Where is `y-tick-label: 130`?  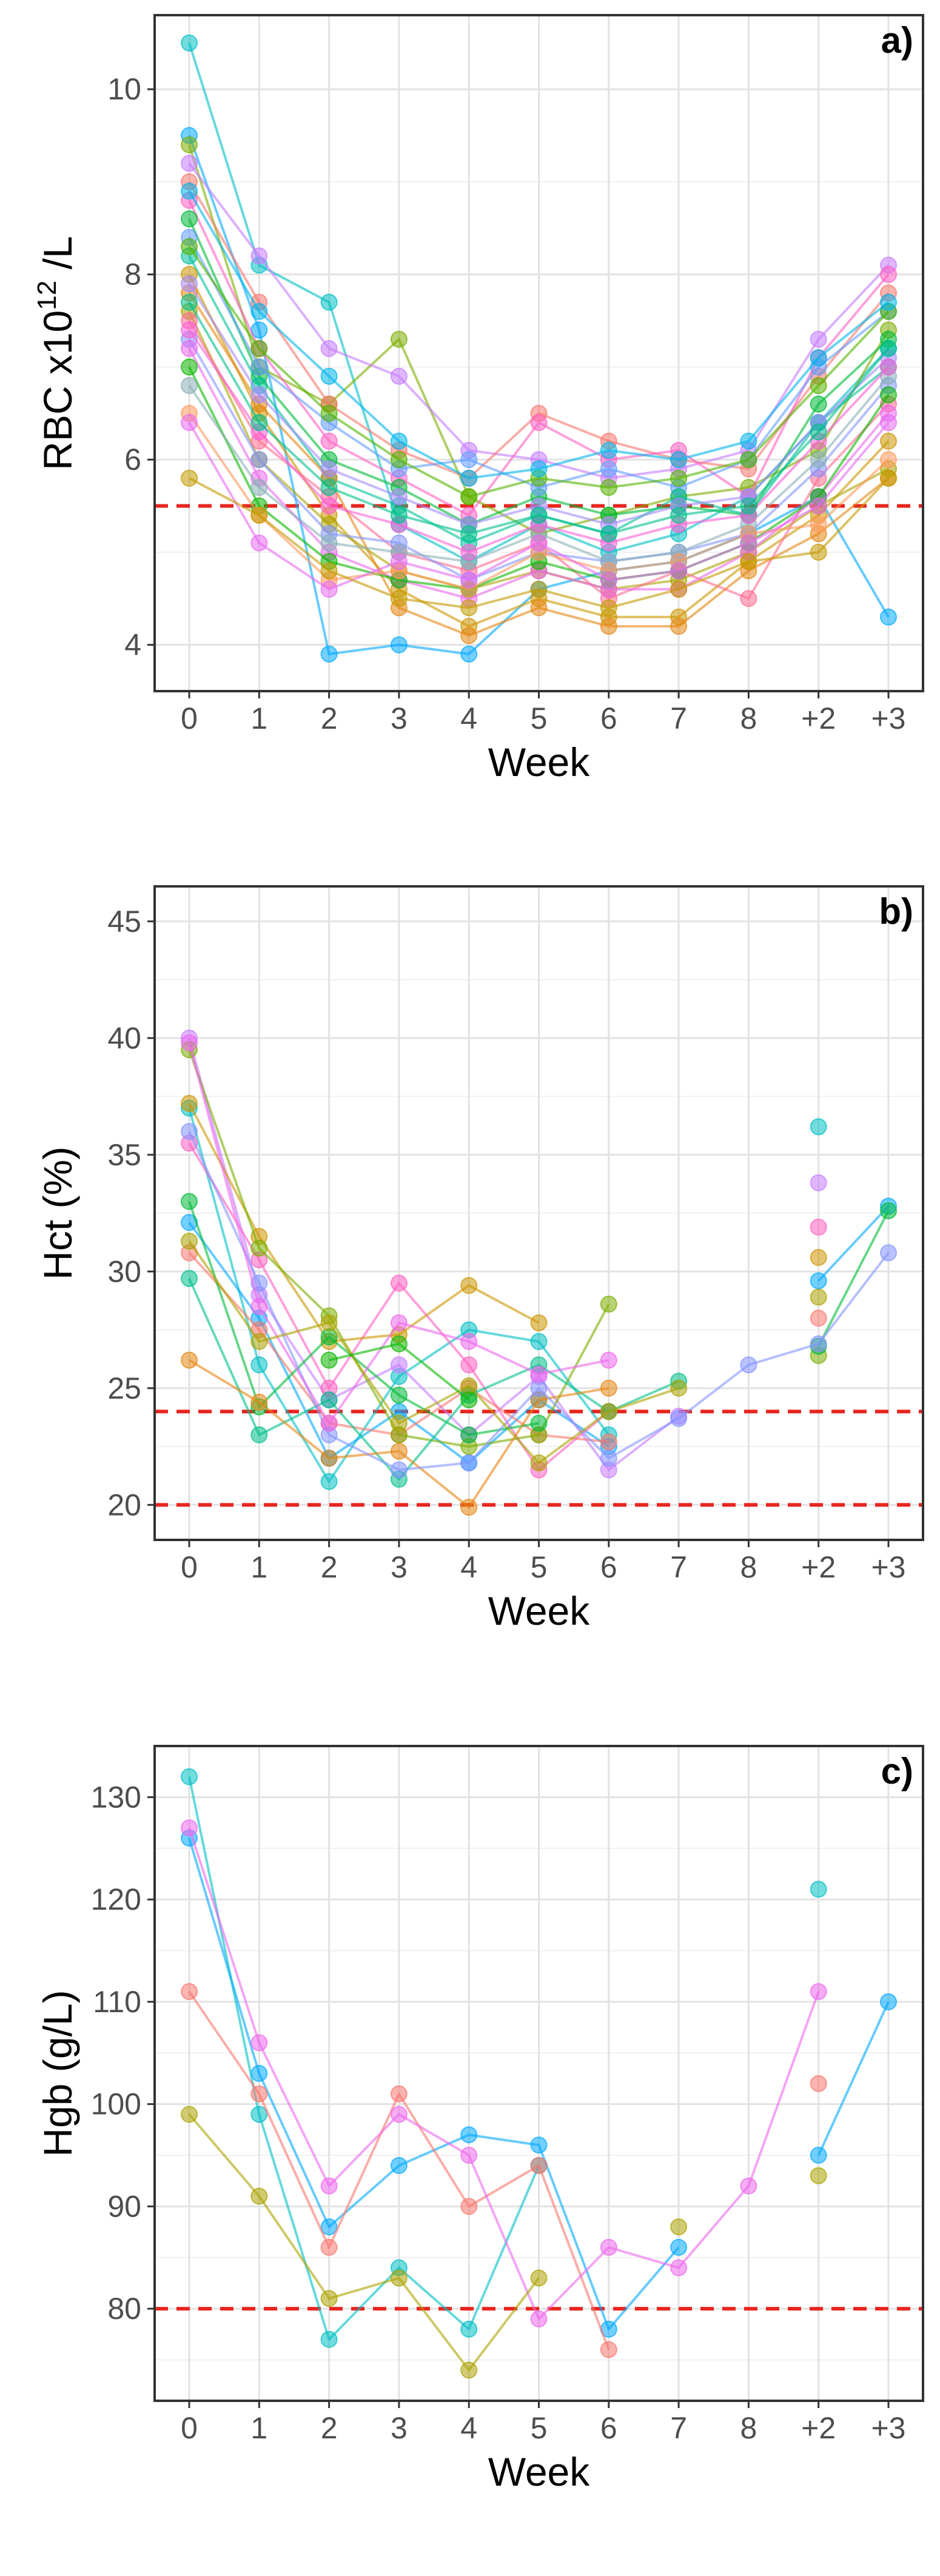
y-tick-label: 130 is located at coordinates (116, 1797).